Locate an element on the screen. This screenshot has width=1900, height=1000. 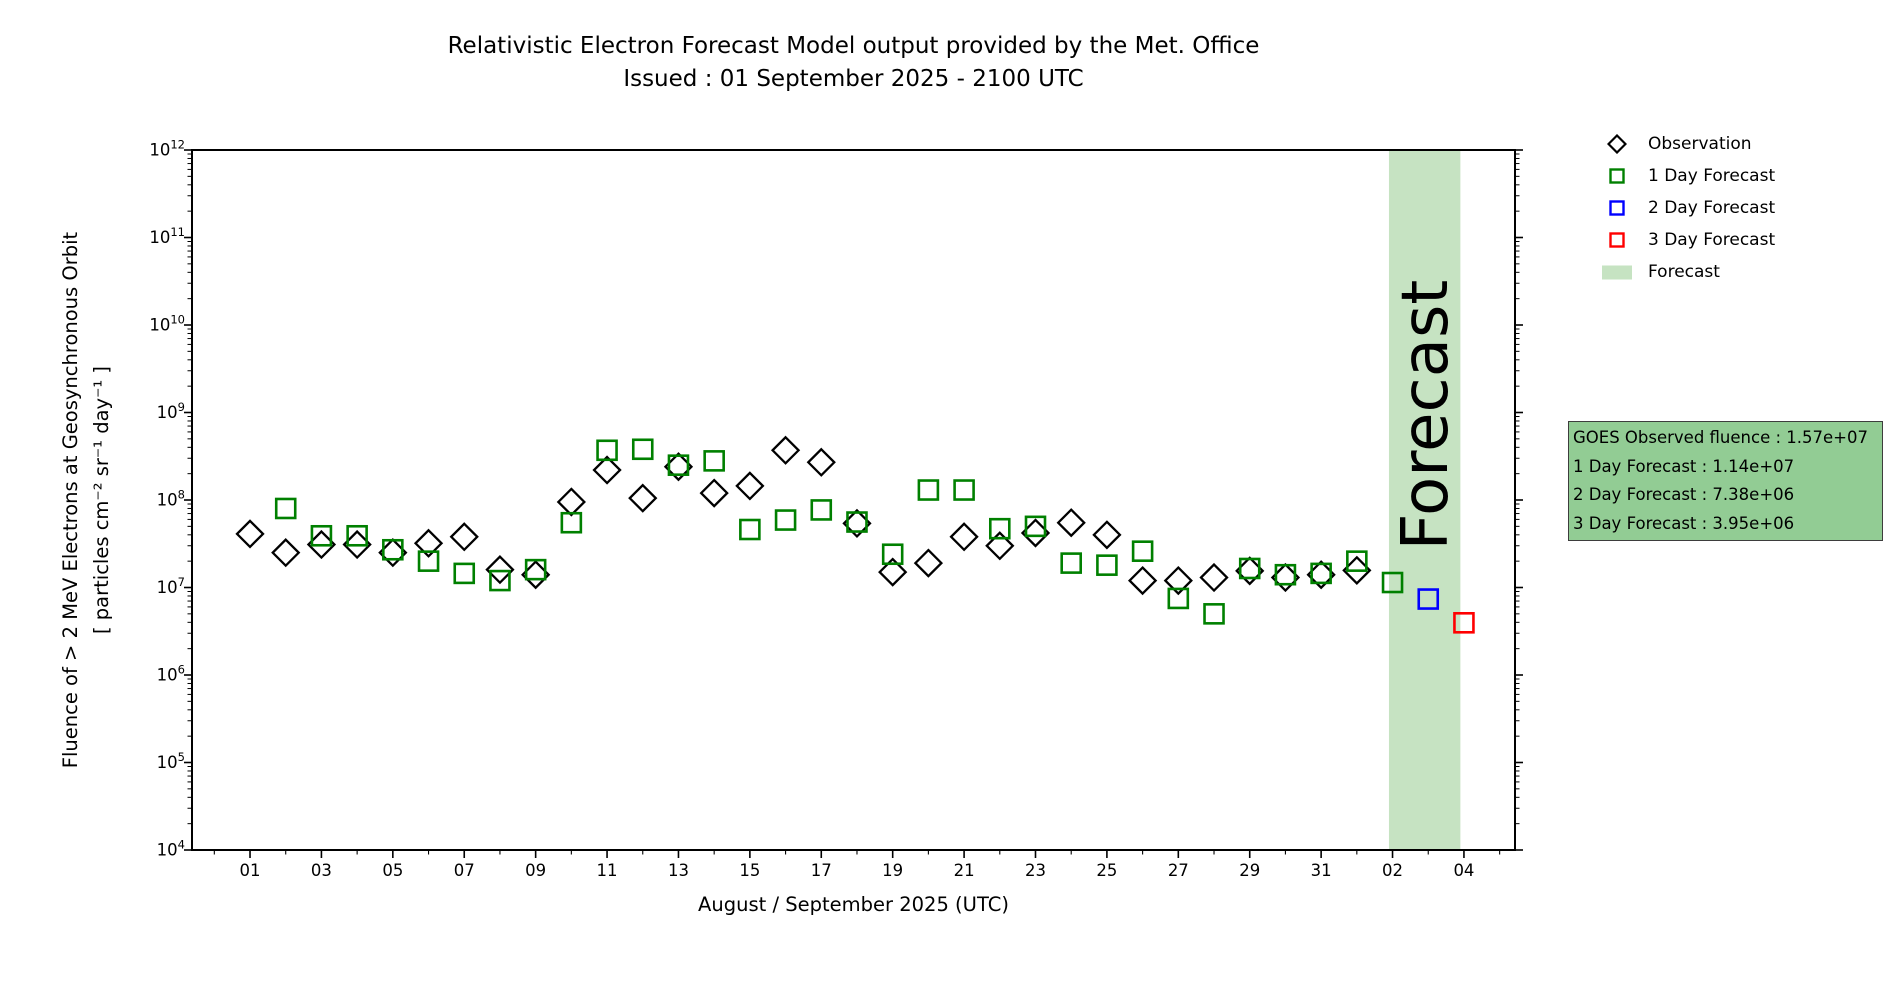
x-tick-label: 03 is located at coordinates (321, 870).